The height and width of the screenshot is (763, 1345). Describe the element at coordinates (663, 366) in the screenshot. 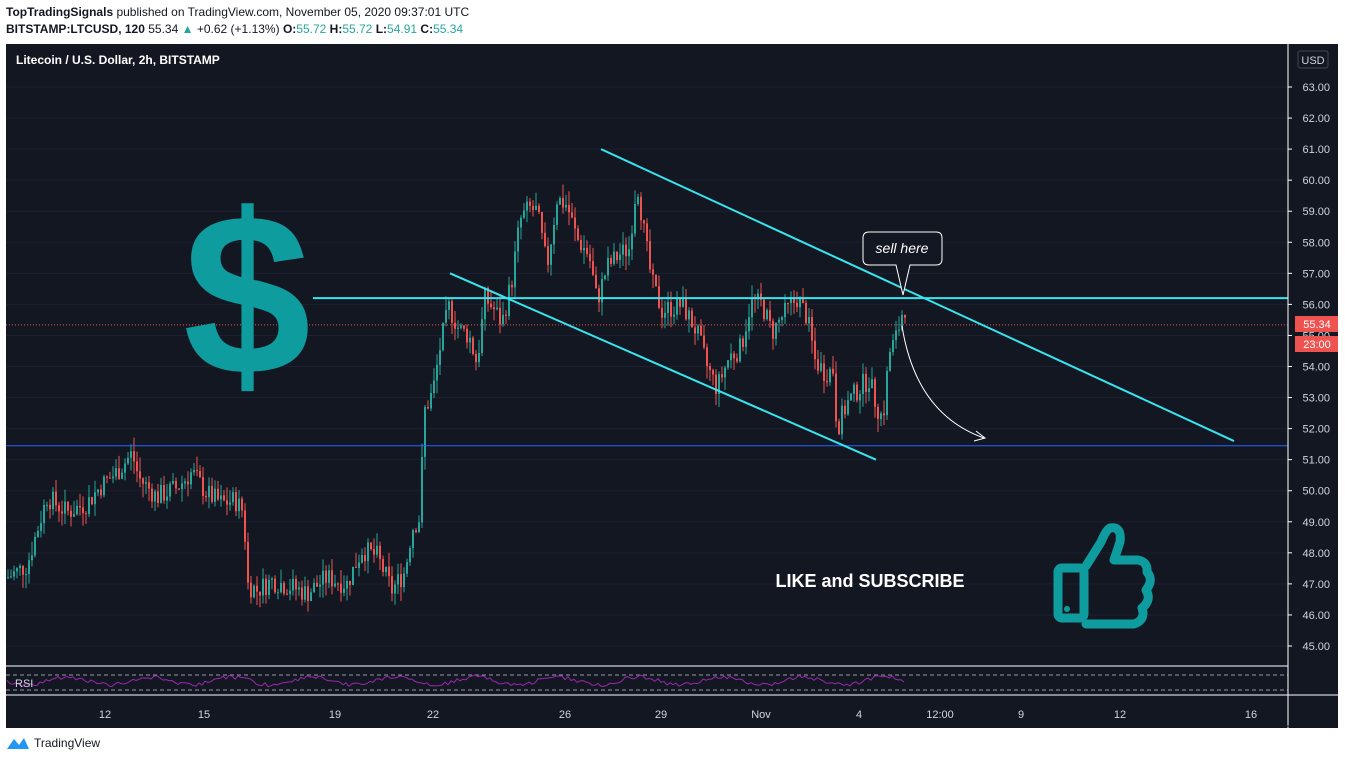

I see `channel-lower-line` at that location.